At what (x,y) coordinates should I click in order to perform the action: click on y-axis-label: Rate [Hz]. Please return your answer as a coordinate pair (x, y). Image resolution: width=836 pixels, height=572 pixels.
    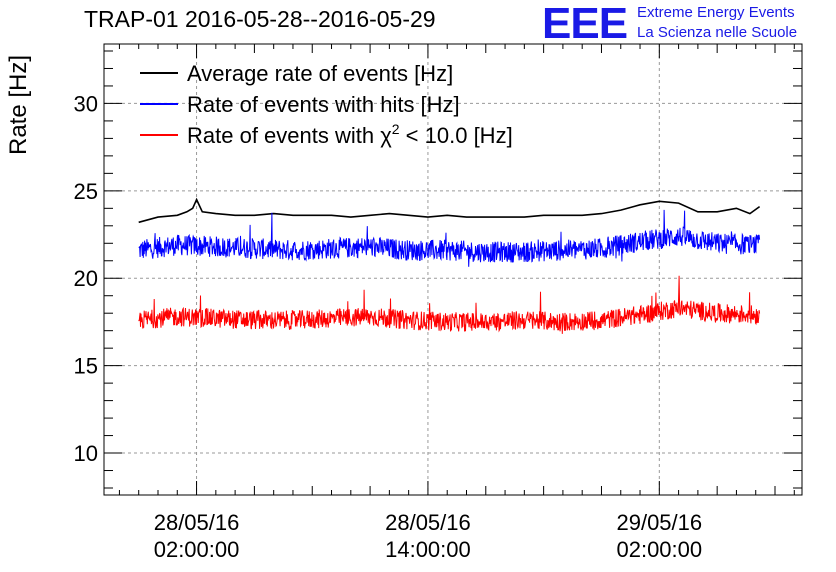
    Looking at the image, I should click on (18, 105).